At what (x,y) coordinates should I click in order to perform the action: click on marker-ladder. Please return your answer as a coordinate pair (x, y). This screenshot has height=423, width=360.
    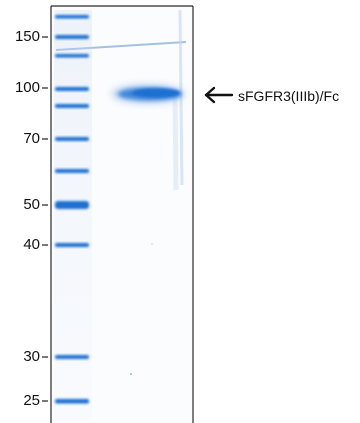
    Looking at the image, I should click on (72, 209).